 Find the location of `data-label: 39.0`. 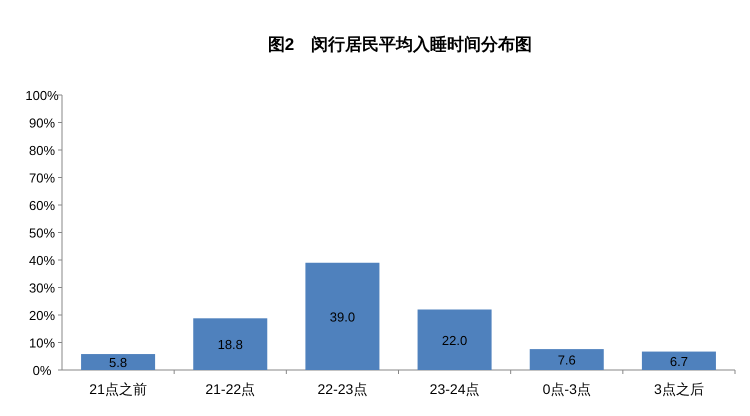

data-label: 39.0 is located at coordinates (343, 316).